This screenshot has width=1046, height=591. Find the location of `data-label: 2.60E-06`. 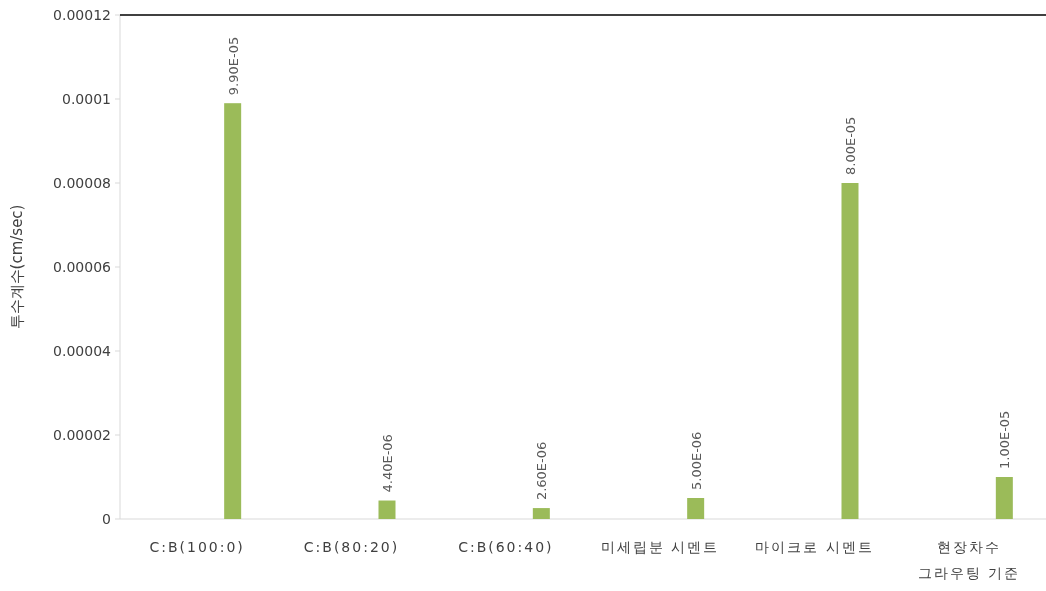

data-label: 2.60E-06 is located at coordinates (542, 471).